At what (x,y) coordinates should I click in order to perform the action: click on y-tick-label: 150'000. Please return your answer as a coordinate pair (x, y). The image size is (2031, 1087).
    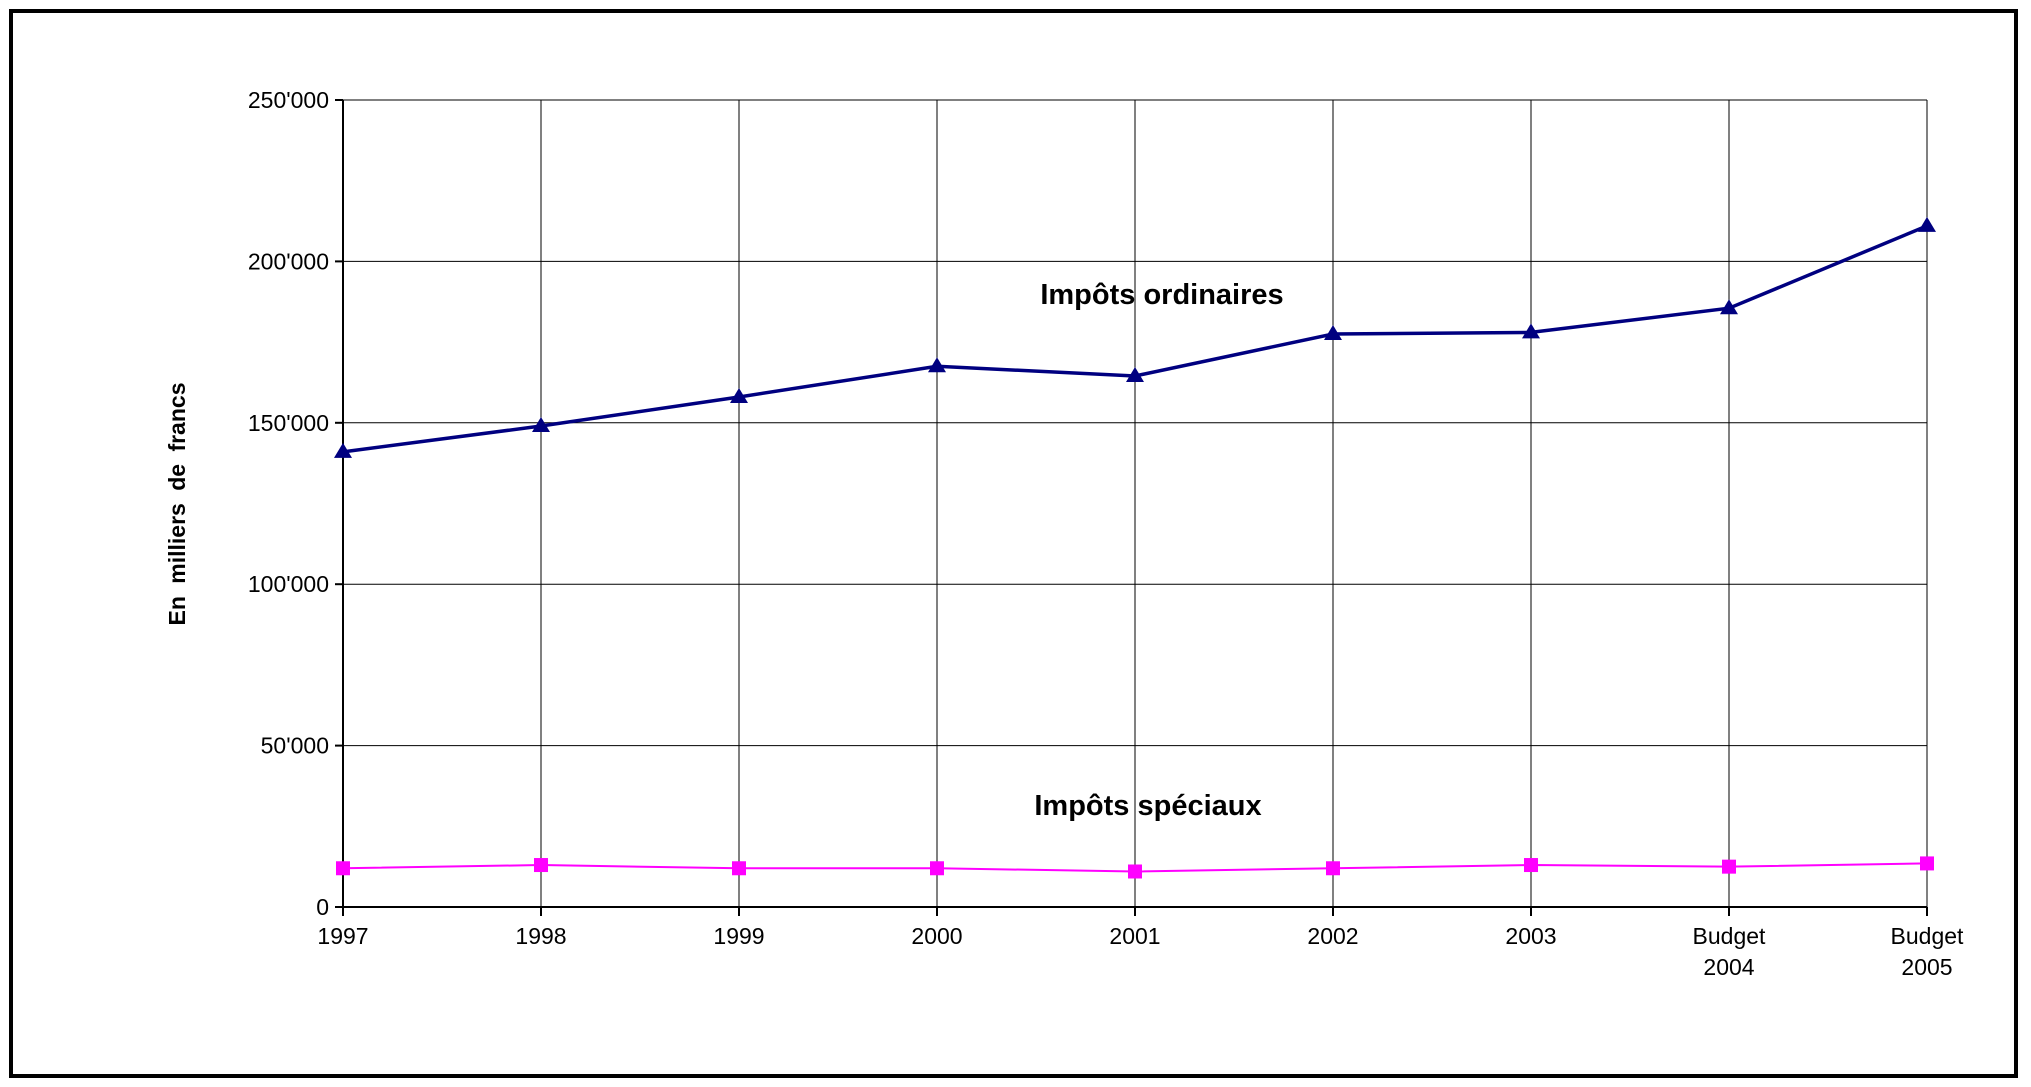
    Looking at the image, I should click on (288, 423).